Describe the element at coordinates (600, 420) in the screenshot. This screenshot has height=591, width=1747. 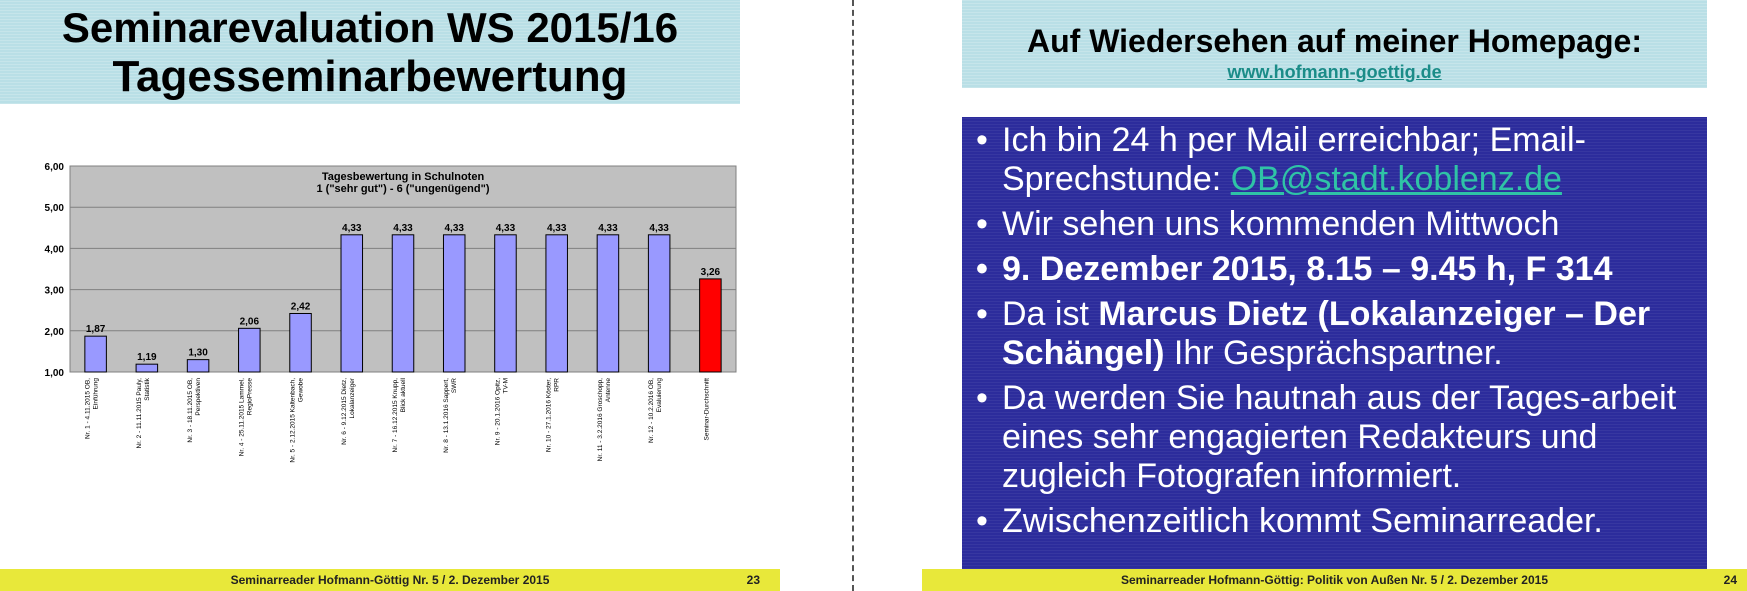
I see `chart-category-label: Nr. 11 - 3.2.2016 Groschopp,` at that location.